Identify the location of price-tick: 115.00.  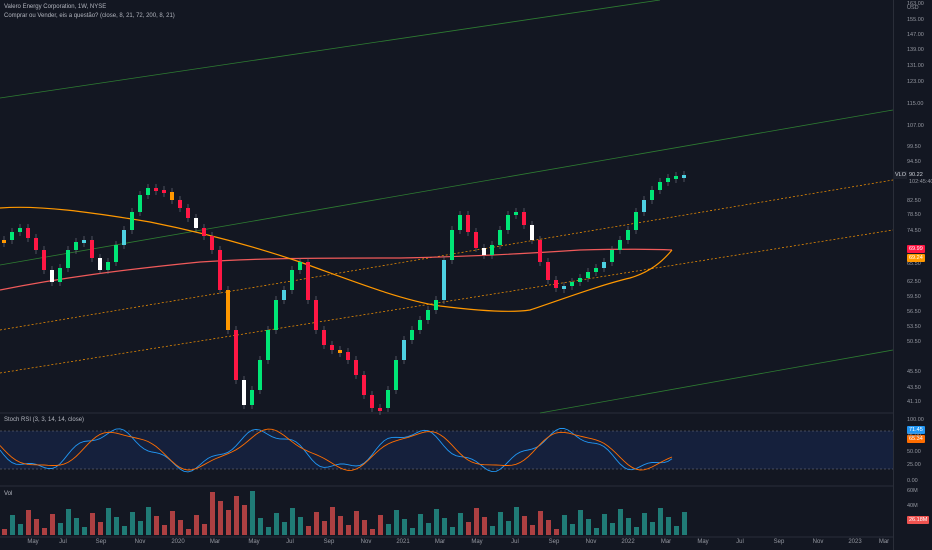
(915, 104).